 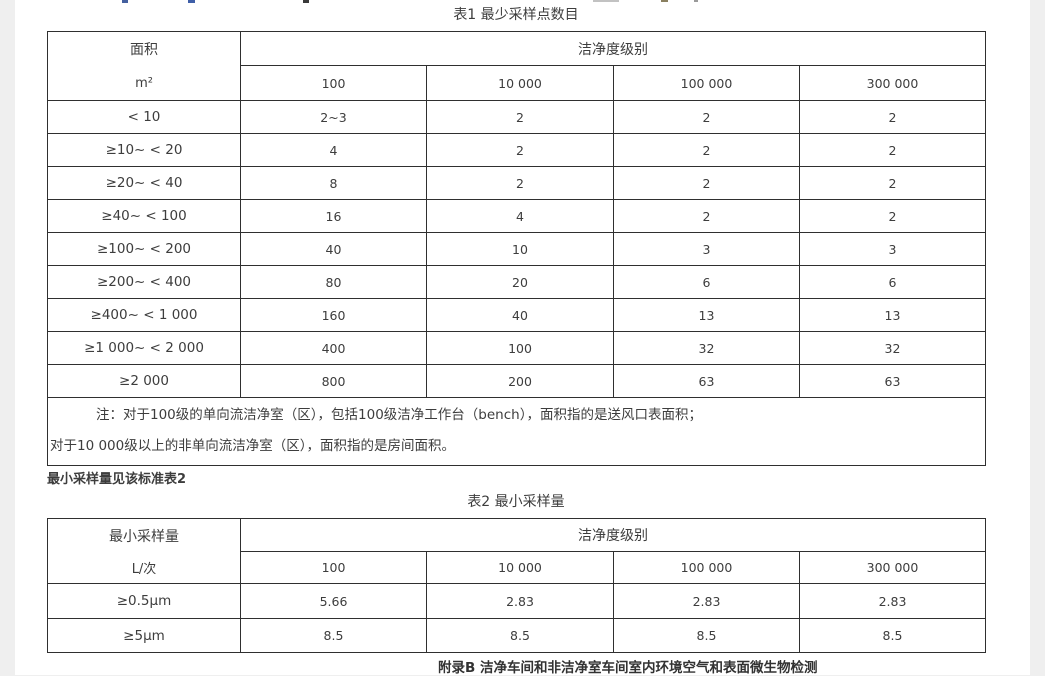 I want to click on corner-header-line2: L/次, so click(x=144, y=569).